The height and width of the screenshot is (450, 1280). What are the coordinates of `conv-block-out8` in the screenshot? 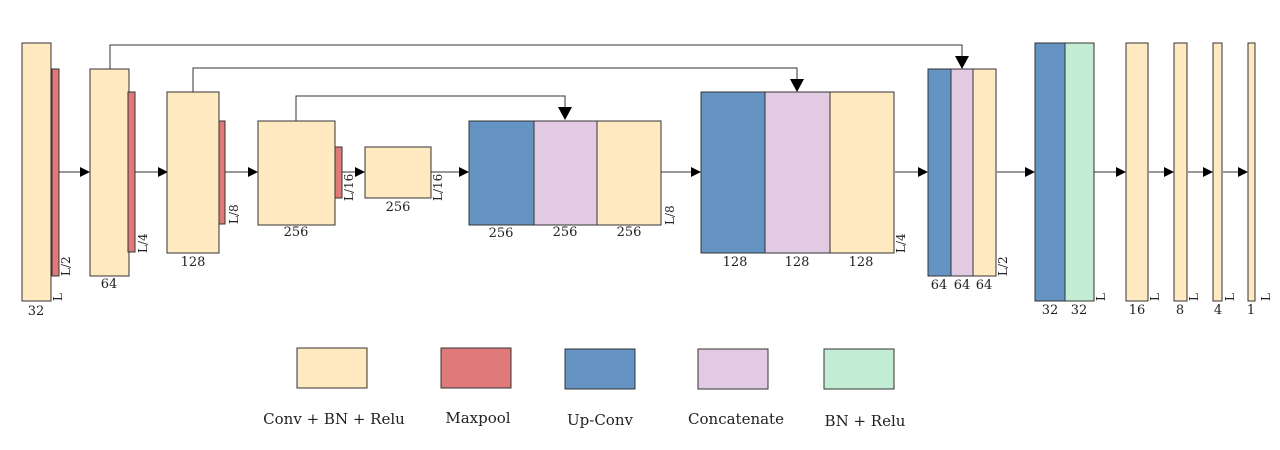 It's located at (1180, 172).